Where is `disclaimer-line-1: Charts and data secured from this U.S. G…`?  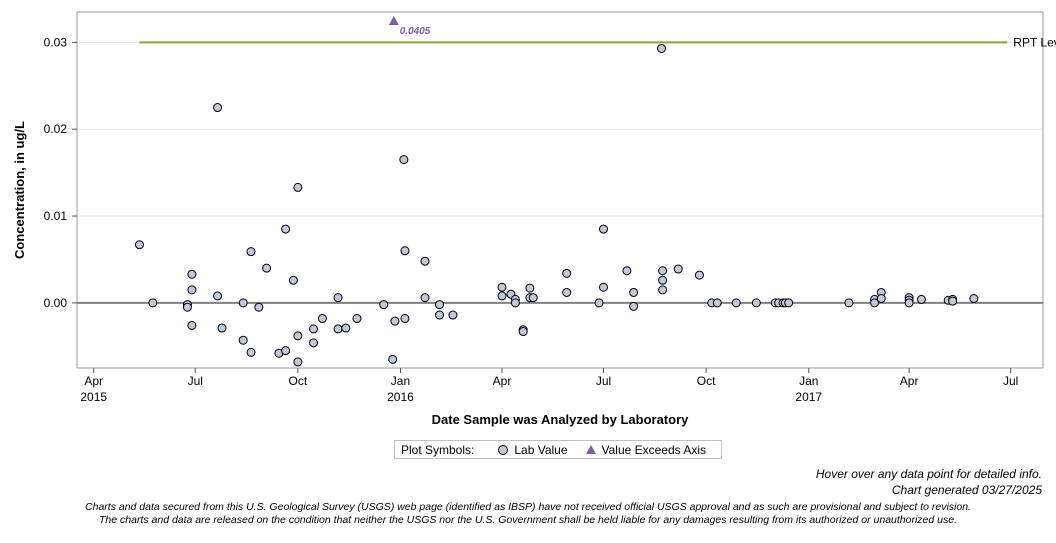
disclaimer-line-1: Charts and data secured from this U.S. G… is located at coordinates (528, 507).